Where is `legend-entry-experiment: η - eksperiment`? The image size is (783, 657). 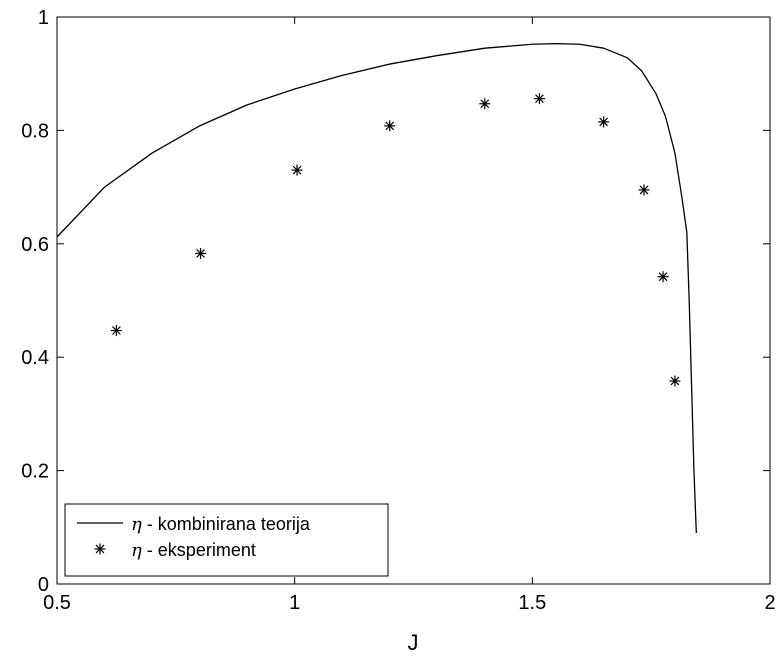
legend-entry-experiment: η - eksperiment is located at coordinates (193, 550).